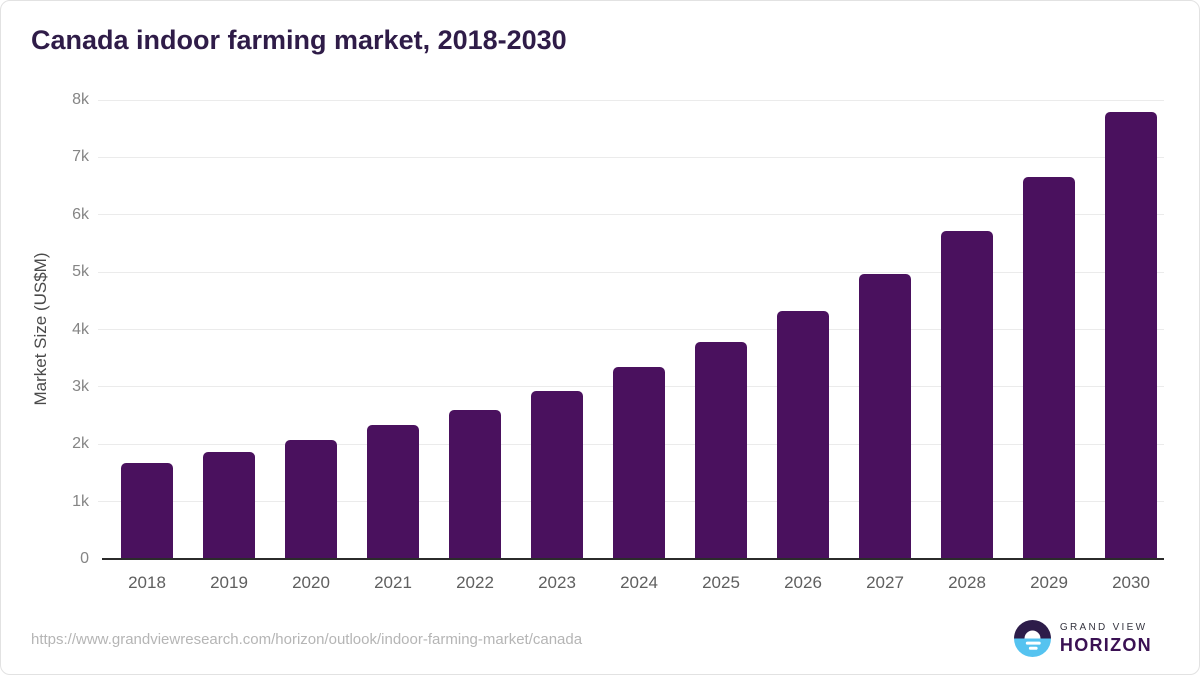 The height and width of the screenshot is (675, 1200). Describe the element at coordinates (80, 157) in the screenshot. I see `y-tick-label: 7k` at that location.